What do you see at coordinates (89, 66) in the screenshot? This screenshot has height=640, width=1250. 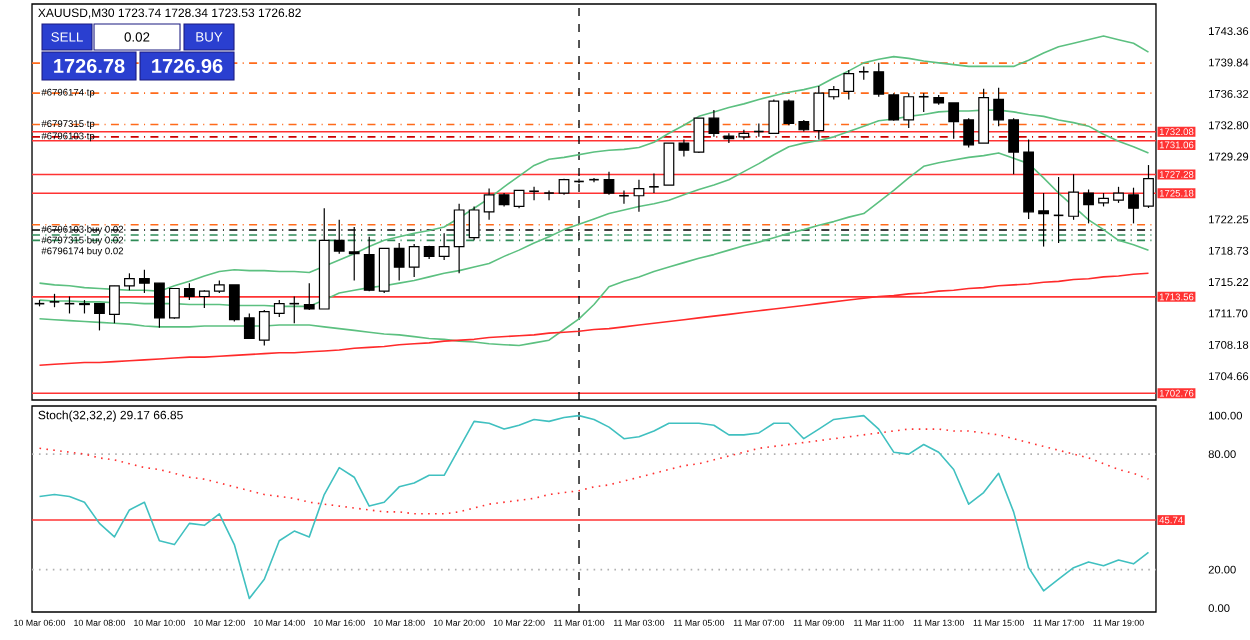 I see `annotation: 1726.78` at bounding box center [89, 66].